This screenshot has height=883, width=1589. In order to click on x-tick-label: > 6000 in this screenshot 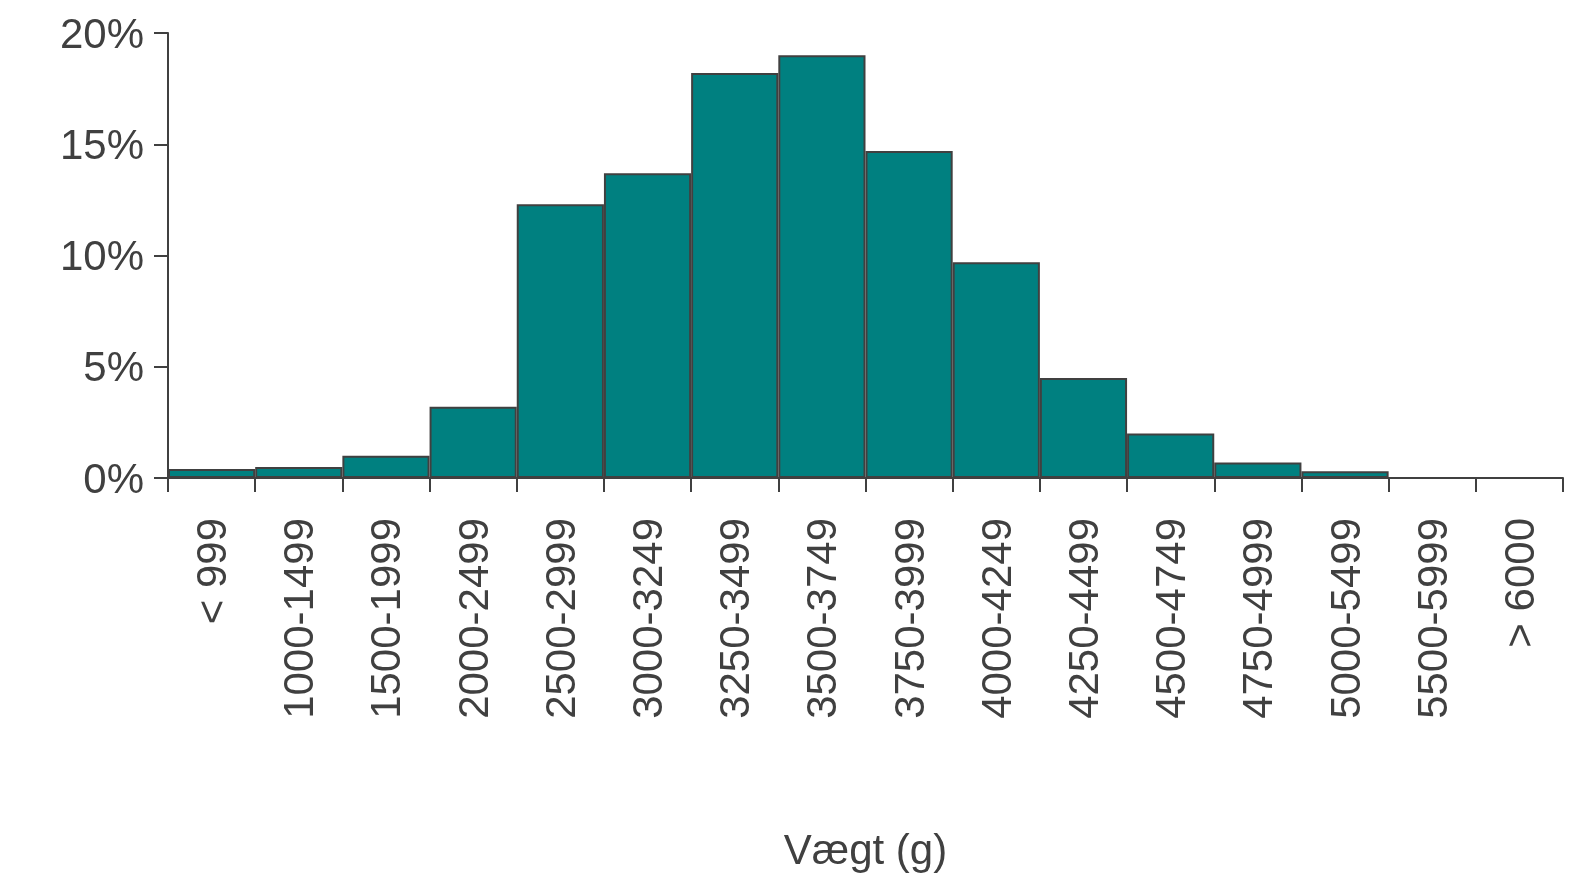, I will do `click(1519, 583)`.